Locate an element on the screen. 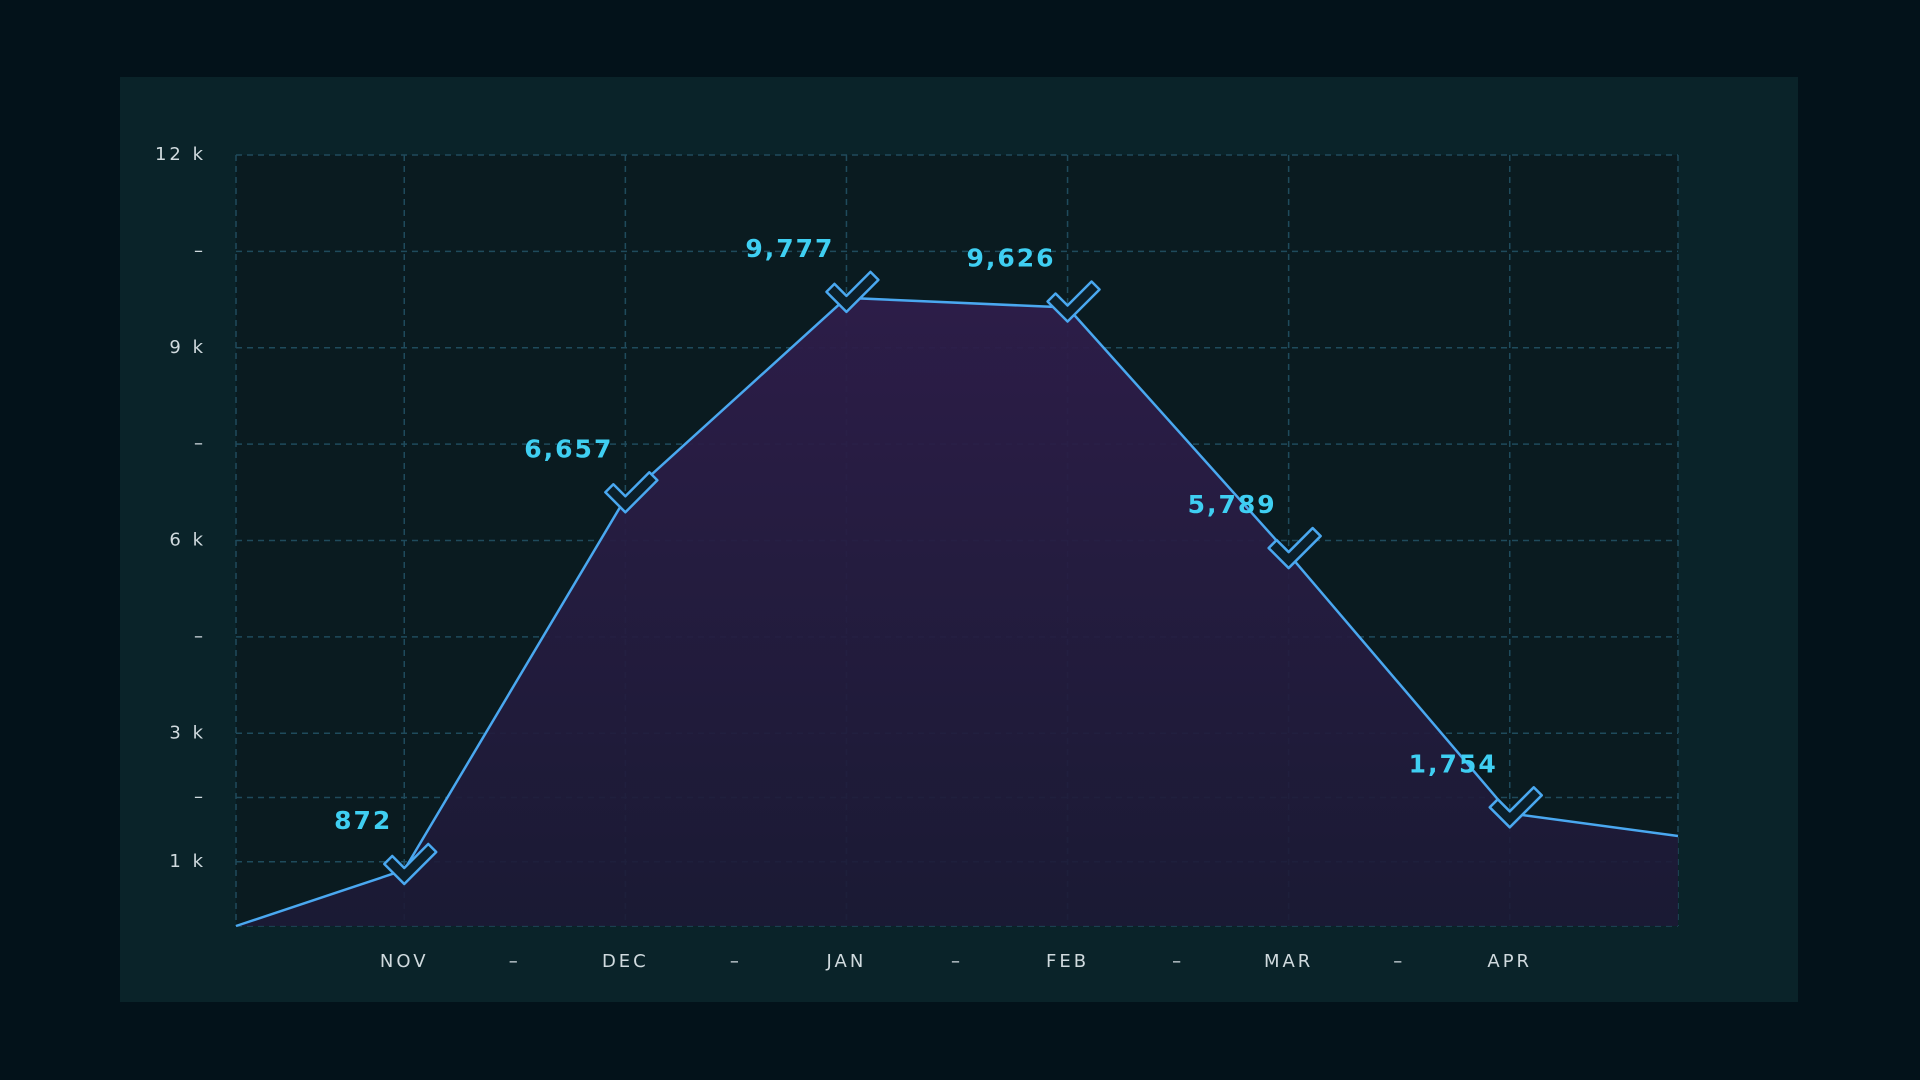  y-tick-label: 3 k is located at coordinates (187, 732).